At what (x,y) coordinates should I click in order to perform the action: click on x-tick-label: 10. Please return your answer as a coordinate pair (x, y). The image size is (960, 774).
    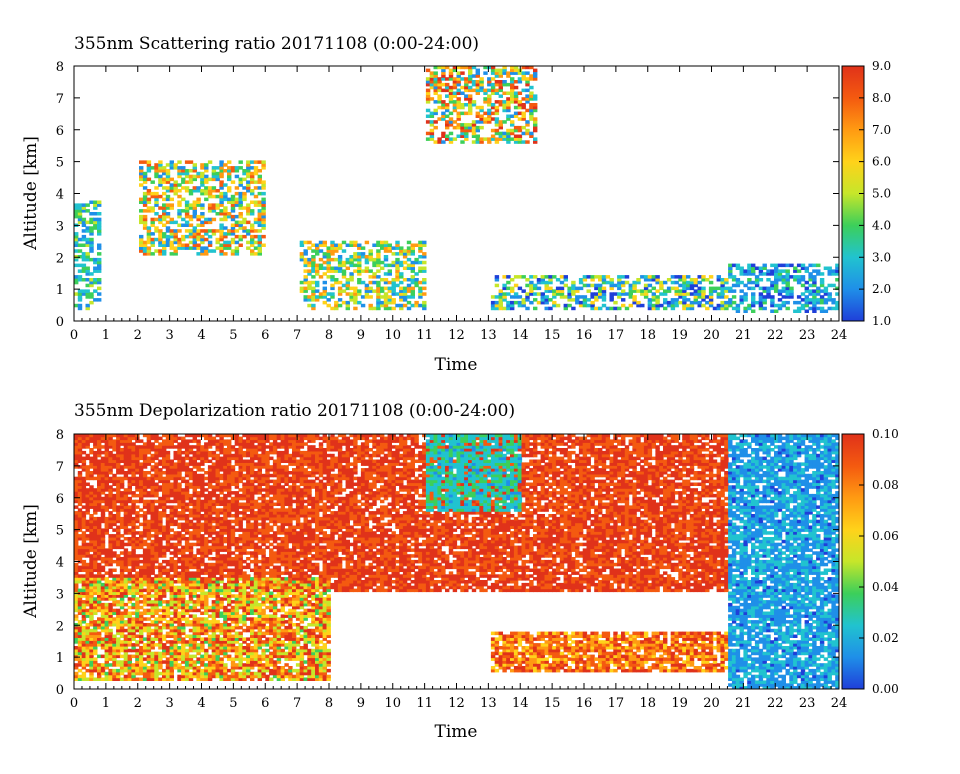
    Looking at the image, I should click on (392, 335).